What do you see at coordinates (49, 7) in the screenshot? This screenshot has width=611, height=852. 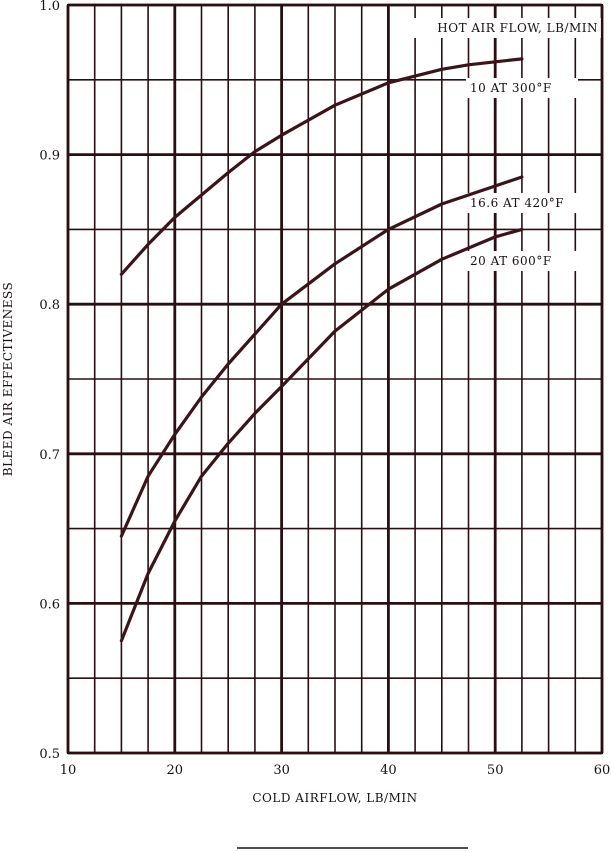 I see `y-tick-label: 1.0` at bounding box center [49, 7].